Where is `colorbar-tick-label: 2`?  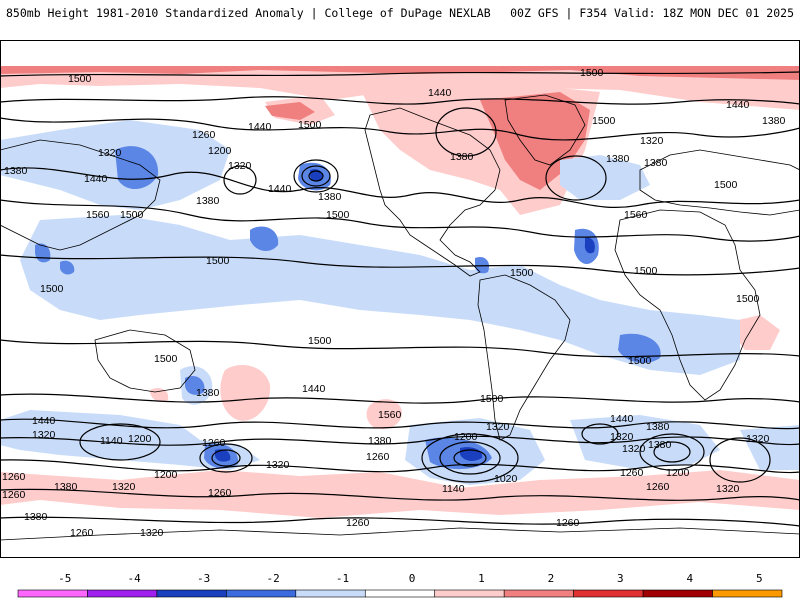 colorbar-tick-label: 2 is located at coordinates (551, 578).